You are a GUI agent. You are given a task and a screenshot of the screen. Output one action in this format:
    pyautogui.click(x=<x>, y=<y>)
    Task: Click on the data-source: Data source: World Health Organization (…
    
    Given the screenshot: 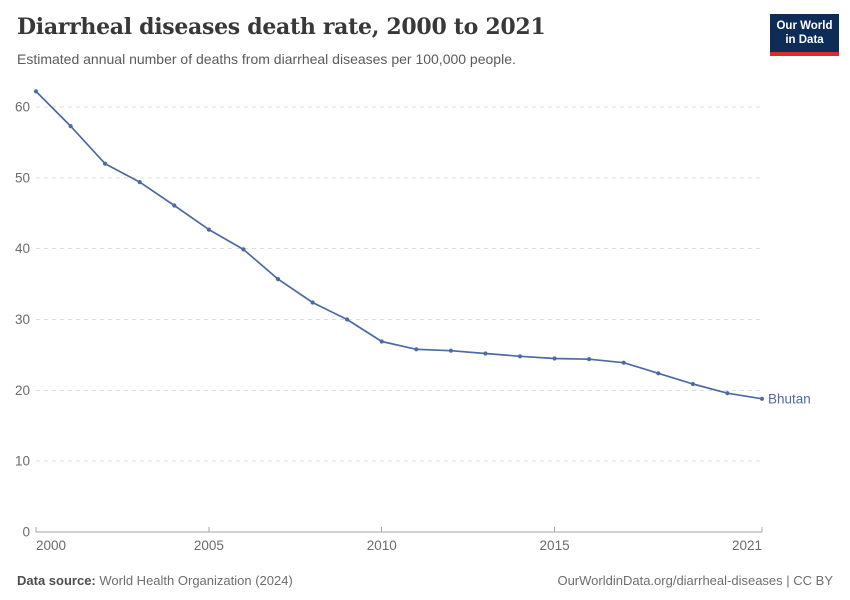 What is the action you would take?
    pyautogui.click(x=155, y=580)
    